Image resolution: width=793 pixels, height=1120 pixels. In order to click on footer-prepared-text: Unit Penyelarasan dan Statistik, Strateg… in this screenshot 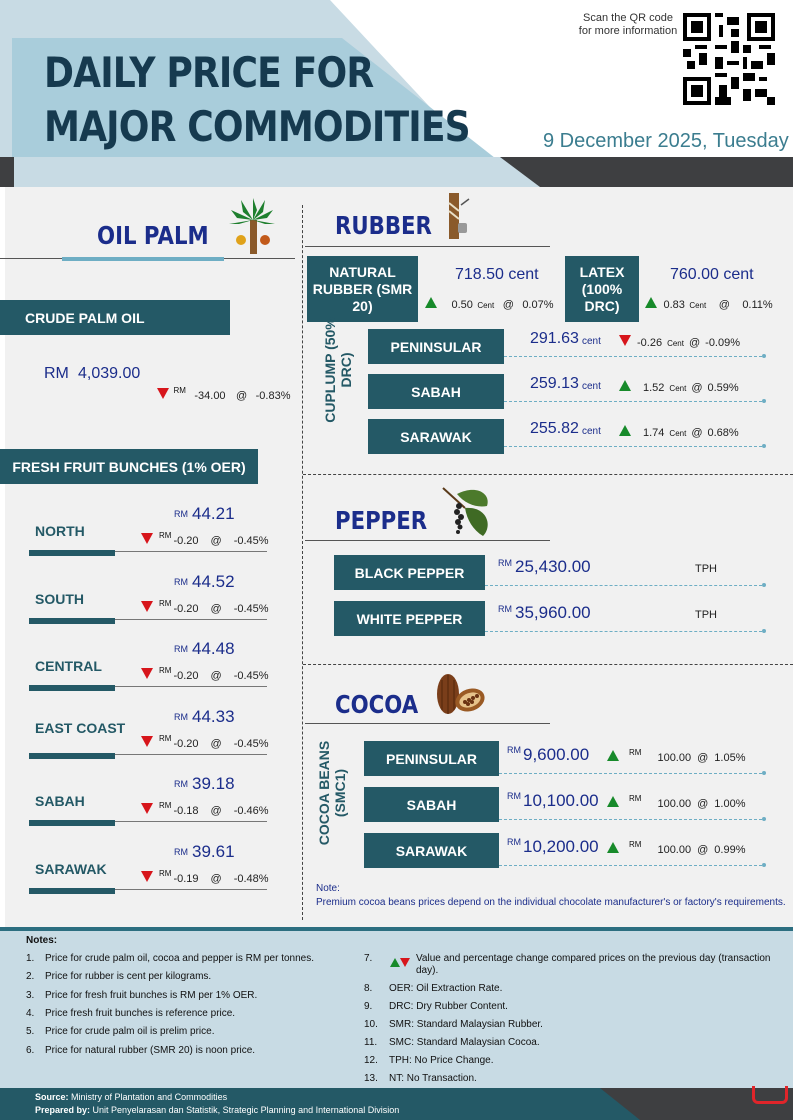, I will do `click(246, 1110)`.